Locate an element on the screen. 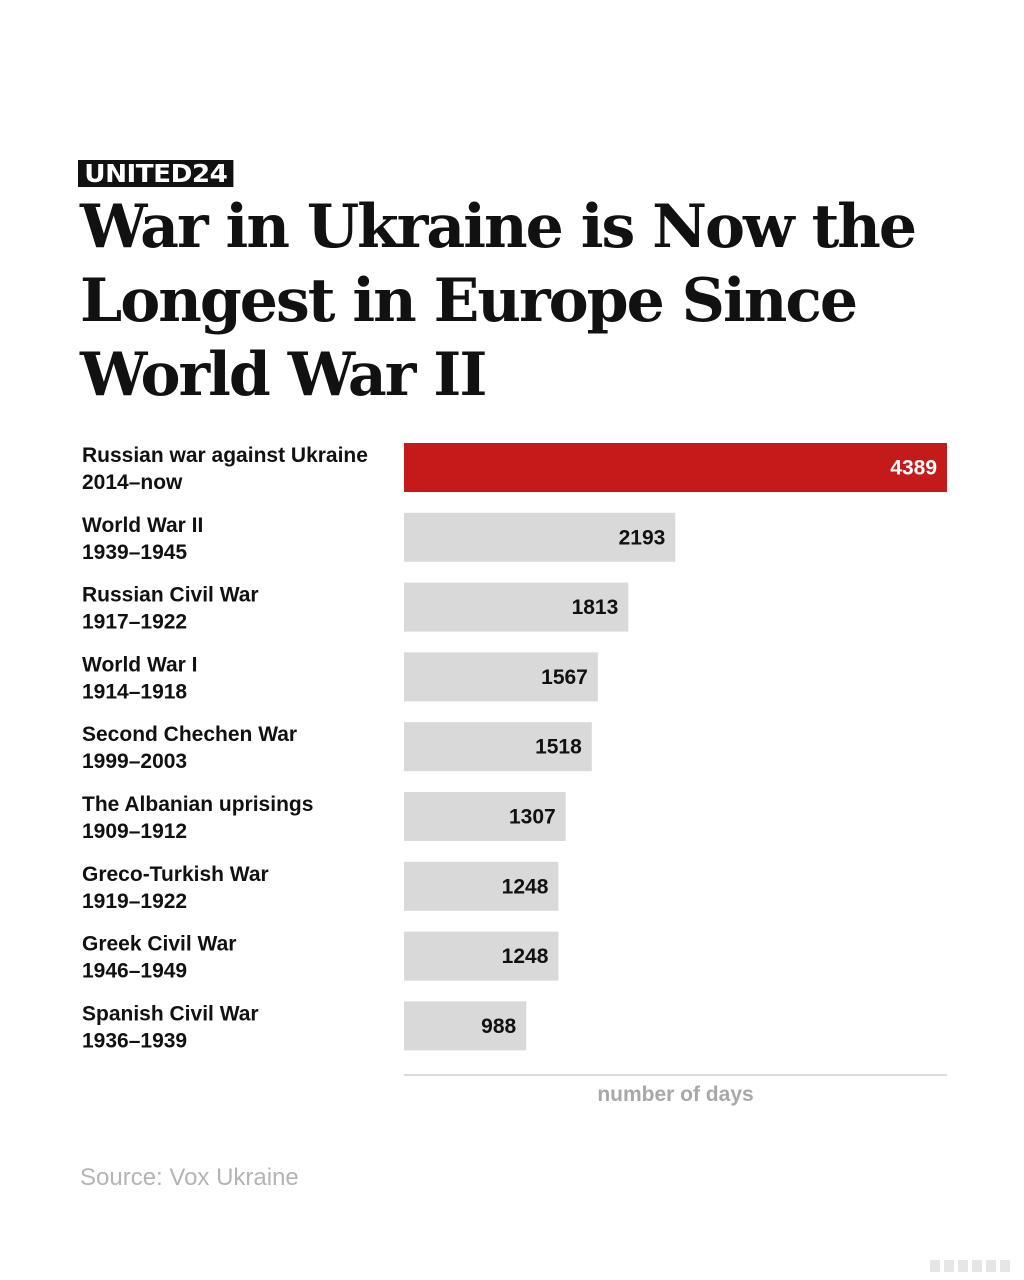  category-name-label: Russian Civil War is located at coordinates (170, 595).